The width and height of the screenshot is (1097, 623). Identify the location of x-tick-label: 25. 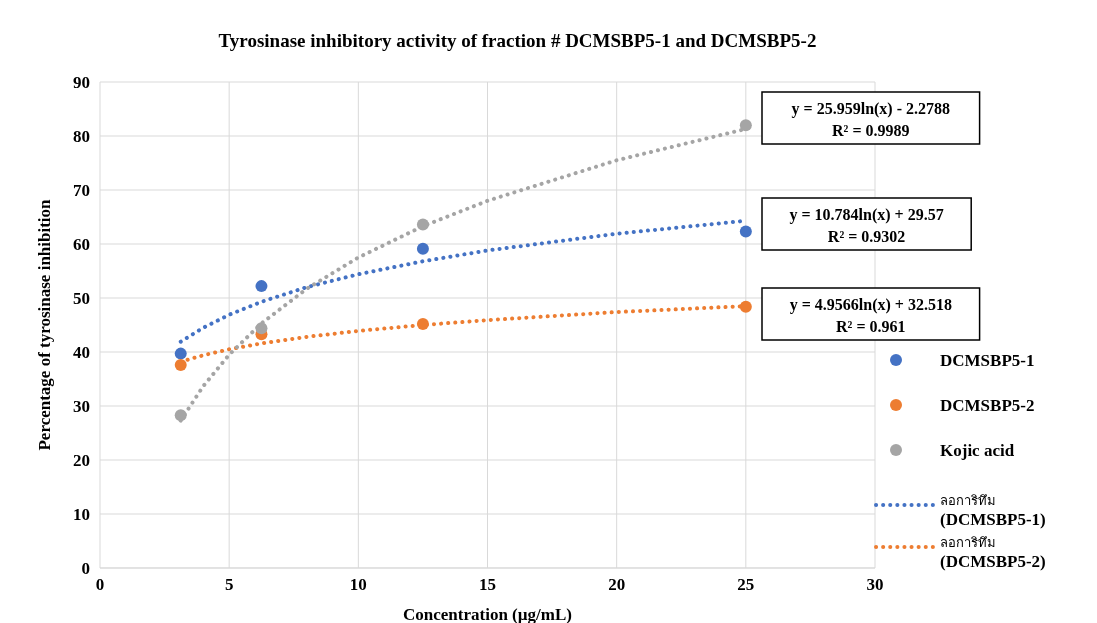
(746, 584).